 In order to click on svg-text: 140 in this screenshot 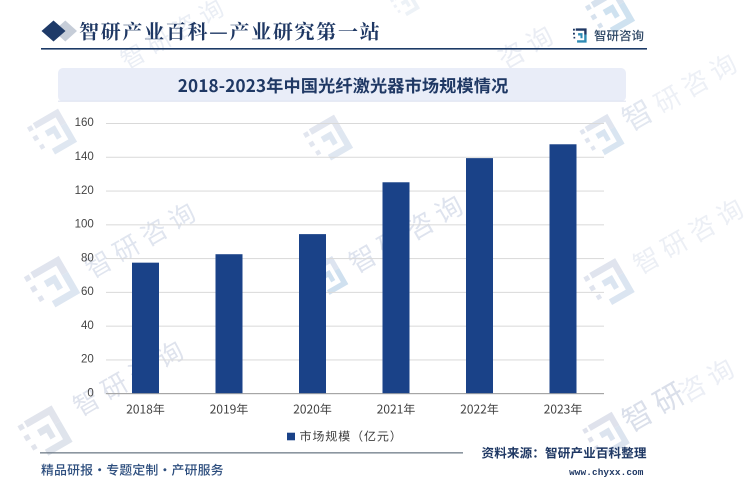, I will do `click(84, 157)`.